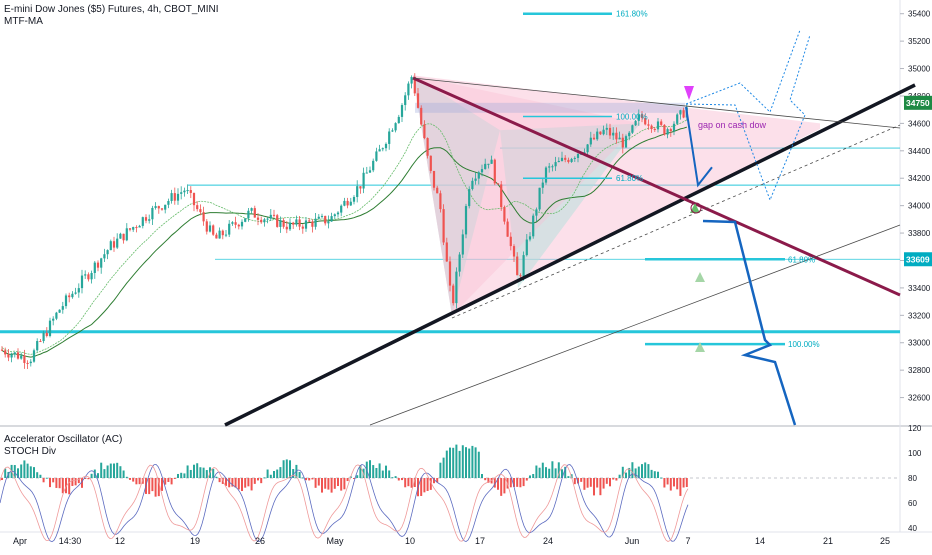  I want to click on indicator-mtf-ma: MTF-MA, so click(23, 21).